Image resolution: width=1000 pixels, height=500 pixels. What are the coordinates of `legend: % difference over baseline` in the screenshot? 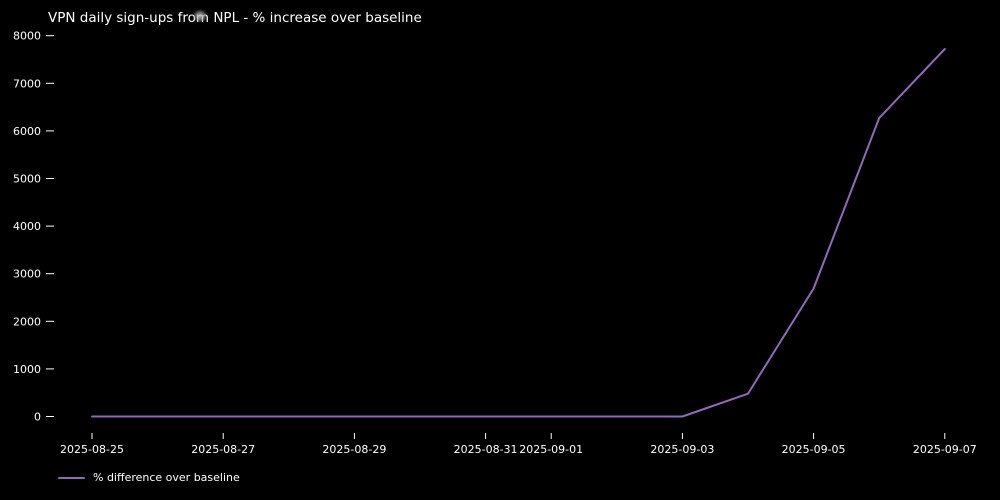 It's located at (149, 477).